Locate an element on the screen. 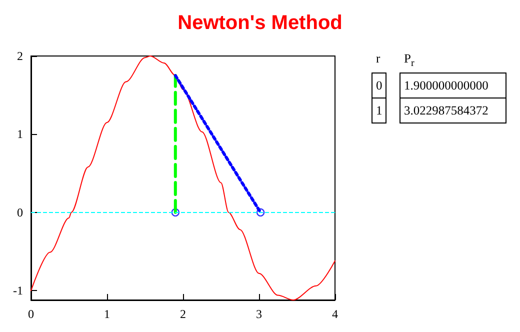 The height and width of the screenshot is (332, 520). chart-title: Newton's Method is located at coordinates (260, 23).